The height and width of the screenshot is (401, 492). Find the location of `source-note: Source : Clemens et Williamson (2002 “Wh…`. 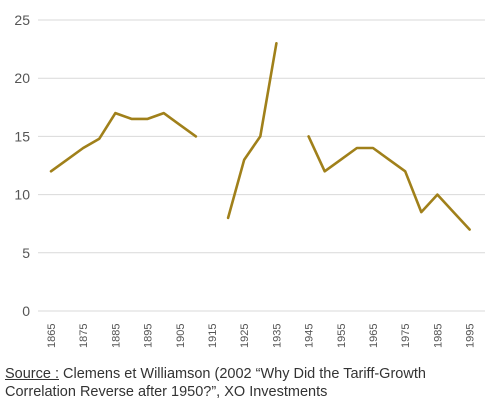

source-note: Source : Clemens et Williamson (2002 “Wh… is located at coordinates (247, 383).